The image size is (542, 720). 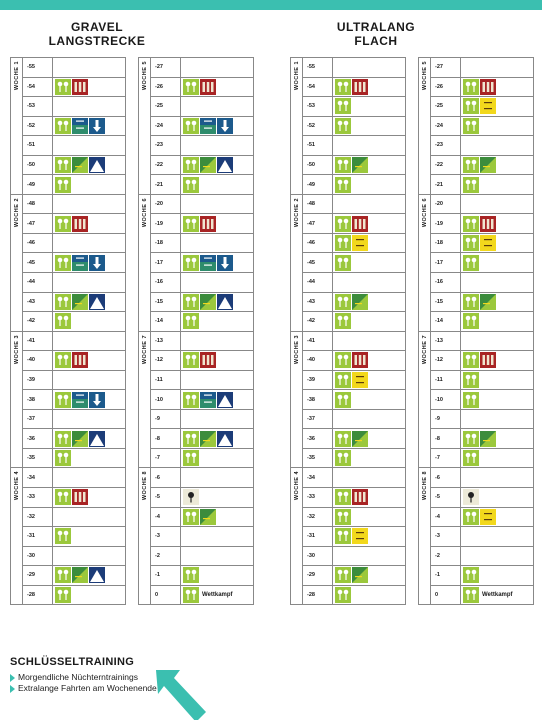 What do you see at coordinates (348, 126) in the screenshot?
I see `table-row: -52` at bounding box center [348, 126].